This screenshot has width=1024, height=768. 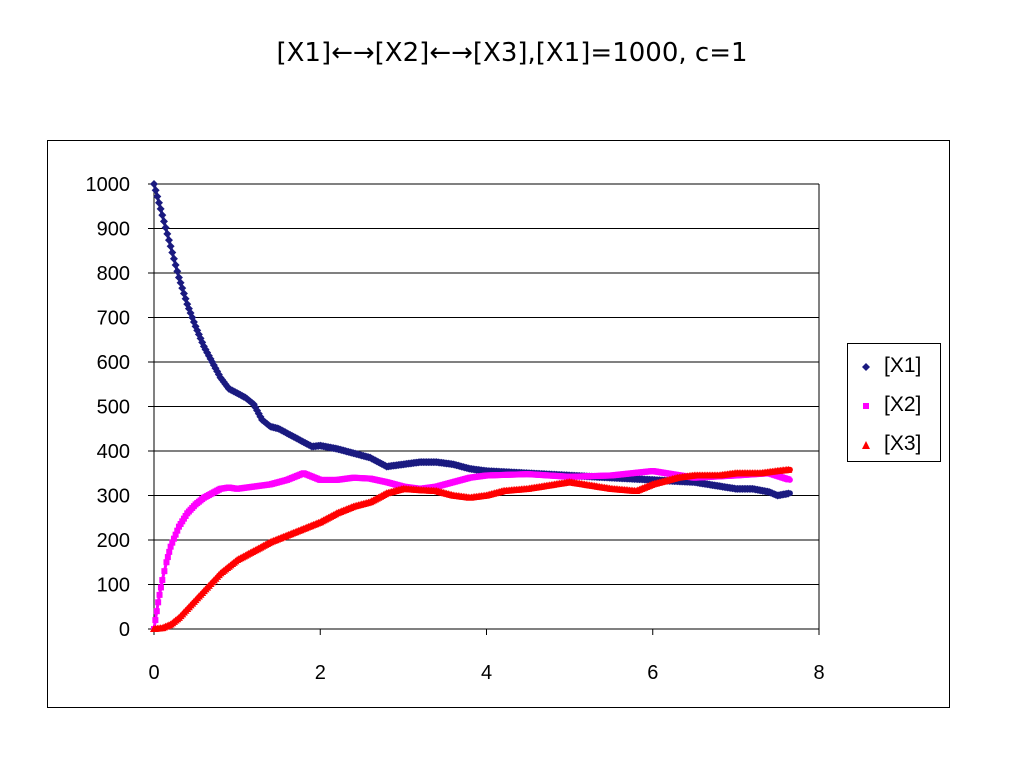 What do you see at coordinates (124, 630) in the screenshot?
I see `y-tick-label: 0` at bounding box center [124, 630].